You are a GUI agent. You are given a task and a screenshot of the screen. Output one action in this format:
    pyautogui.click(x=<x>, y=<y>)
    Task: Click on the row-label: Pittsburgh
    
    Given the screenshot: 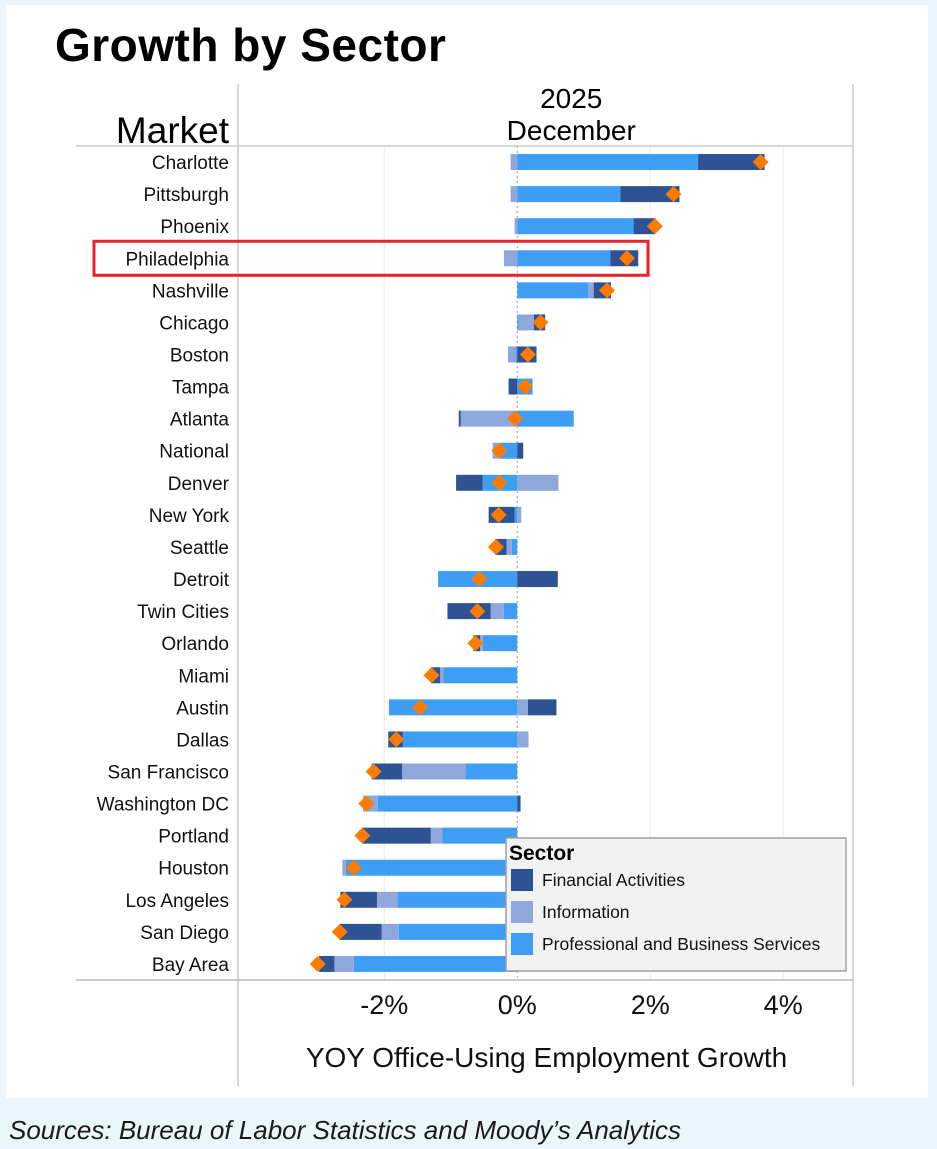 What is the action you would take?
    pyautogui.click(x=186, y=195)
    